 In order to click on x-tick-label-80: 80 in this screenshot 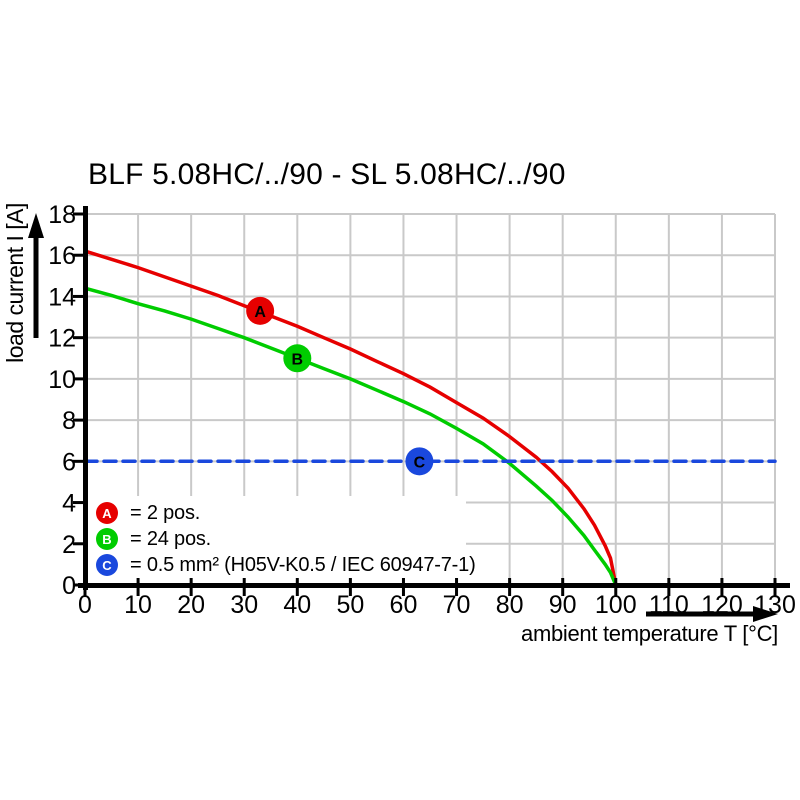, I will do `click(510, 605)`.